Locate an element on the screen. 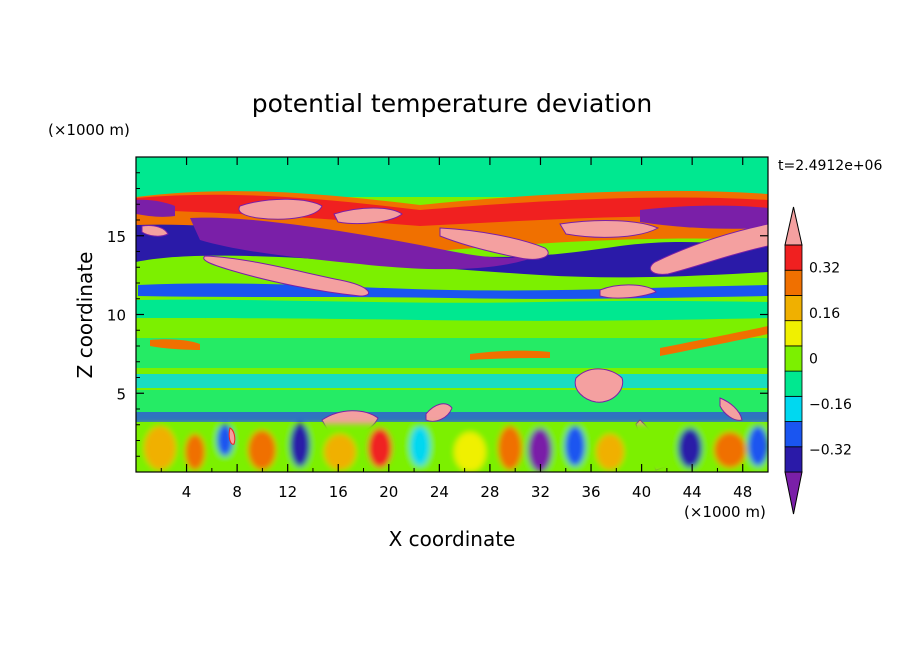 This screenshot has width=904, height=654. x-tick-label: 36 is located at coordinates (590, 492).